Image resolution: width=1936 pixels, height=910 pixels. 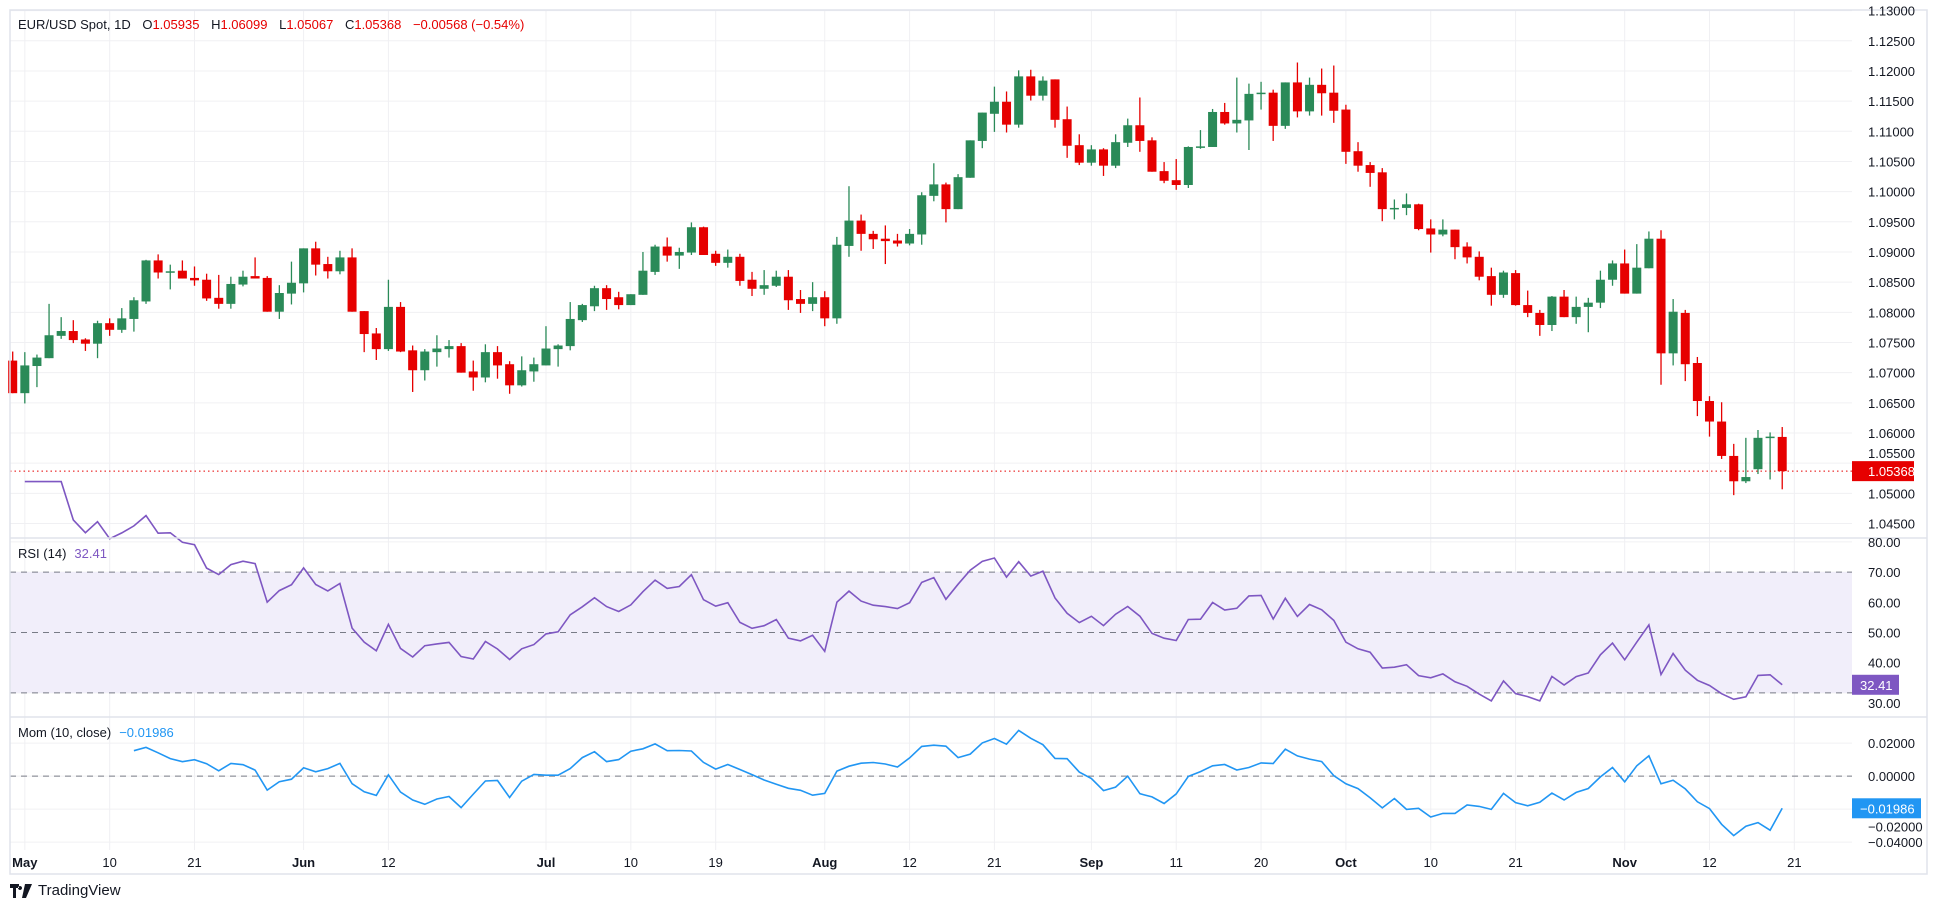 I want to click on mom-legend-value: −0.01986, so click(x=146, y=732).